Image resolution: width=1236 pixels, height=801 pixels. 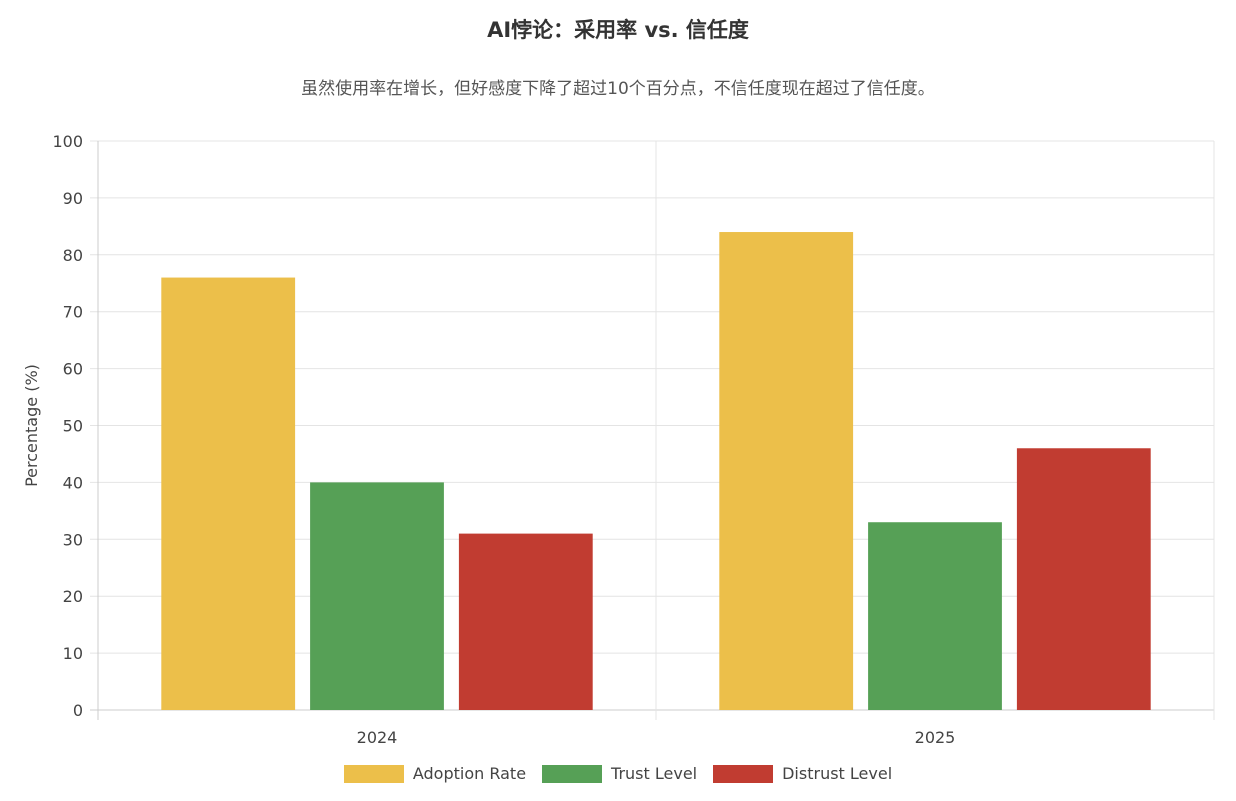 I want to click on y-tick-label: 70, so click(x=73, y=312).